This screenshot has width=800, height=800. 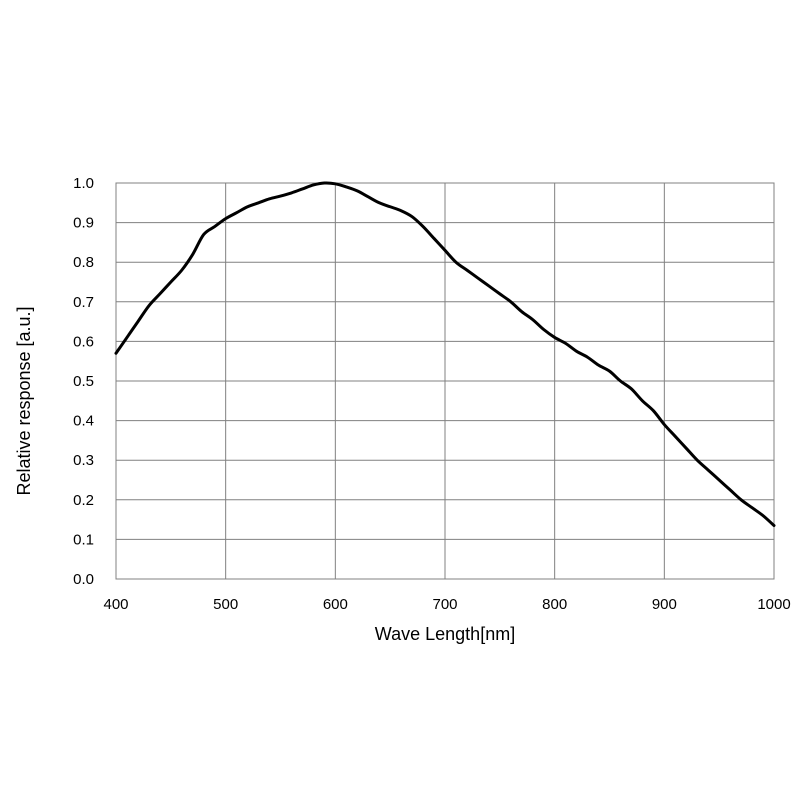 What do you see at coordinates (83, 539) in the screenshot?
I see `y-tick-label: 0.1` at bounding box center [83, 539].